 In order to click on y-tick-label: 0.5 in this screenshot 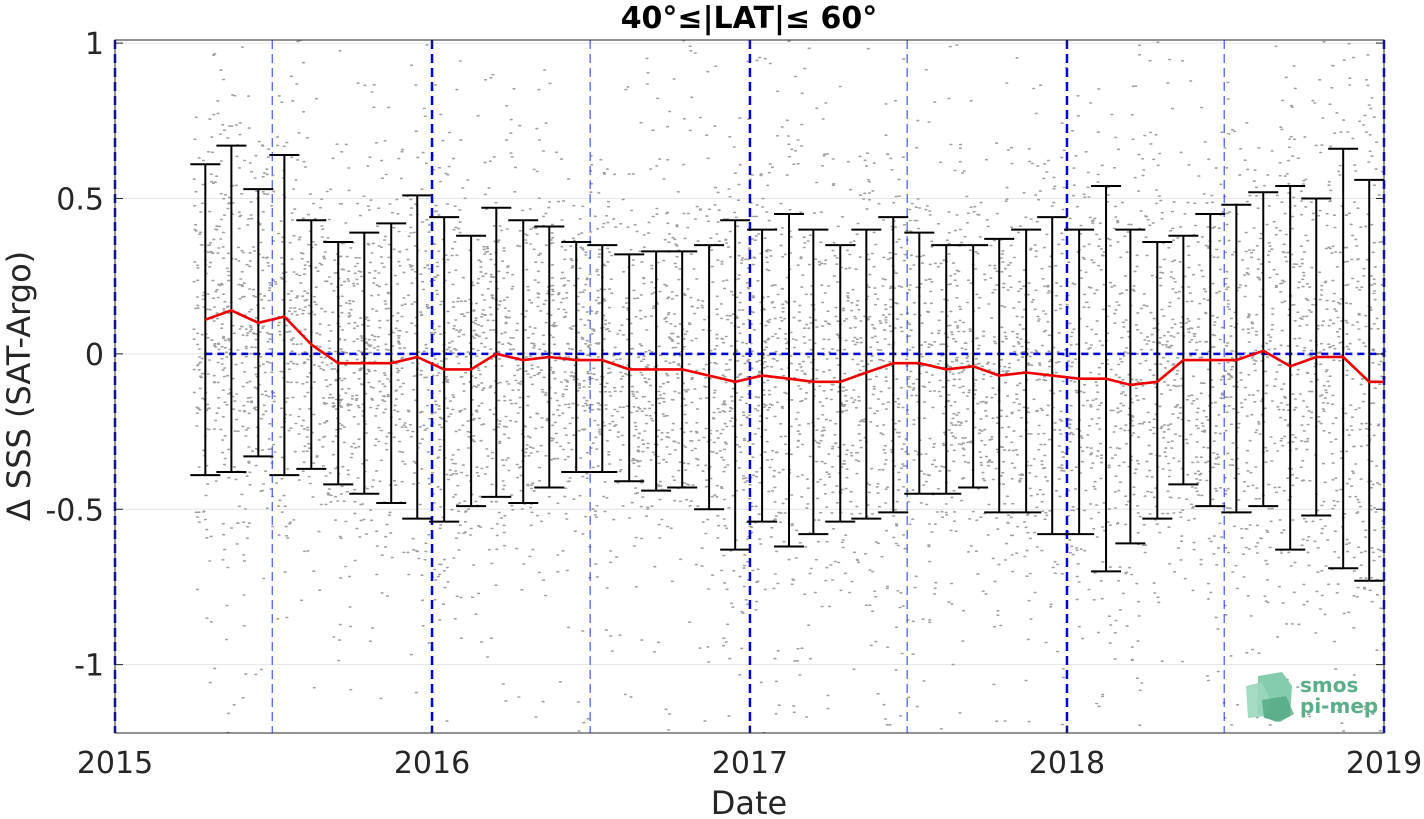, I will do `click(80, 199)`.